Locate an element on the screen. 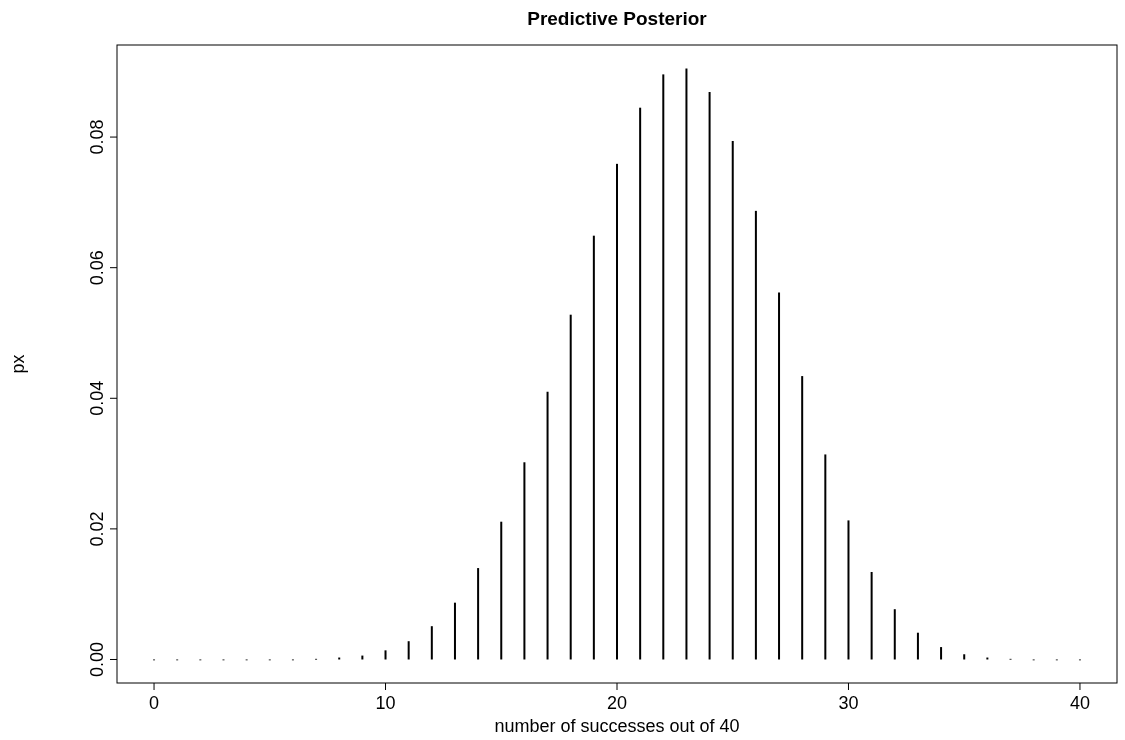  x-axis-title: number of successes out of 40 is located at coordinates (617, 726).